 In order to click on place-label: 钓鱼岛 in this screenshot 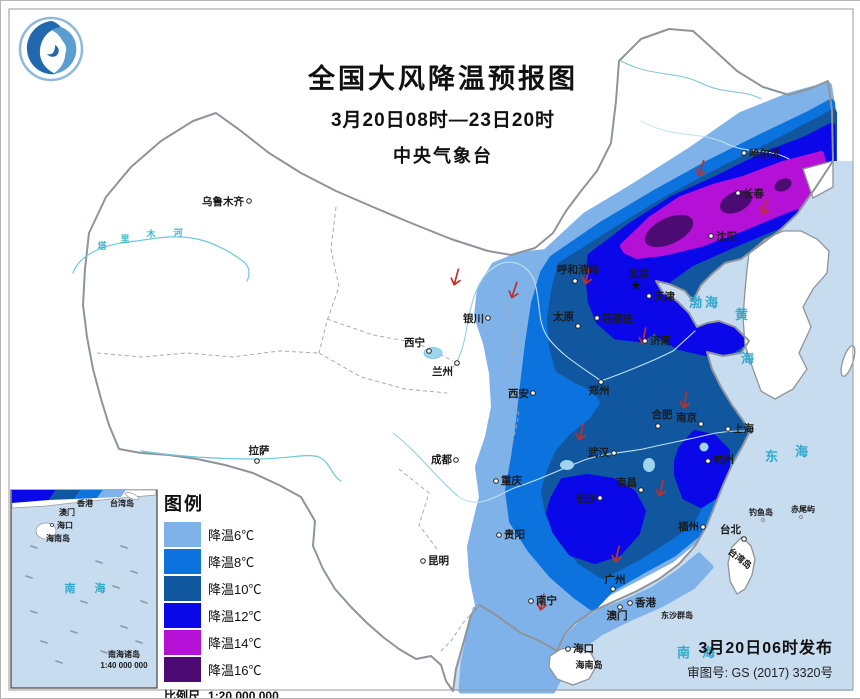, I will do `click(761, 512)`.